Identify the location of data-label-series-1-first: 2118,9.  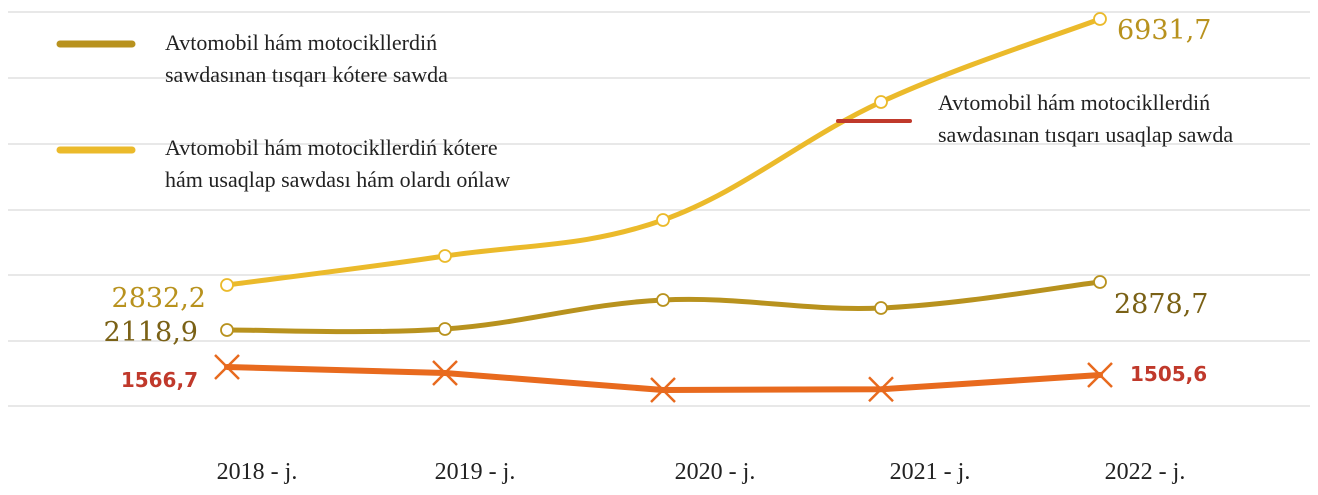
(151, 332).